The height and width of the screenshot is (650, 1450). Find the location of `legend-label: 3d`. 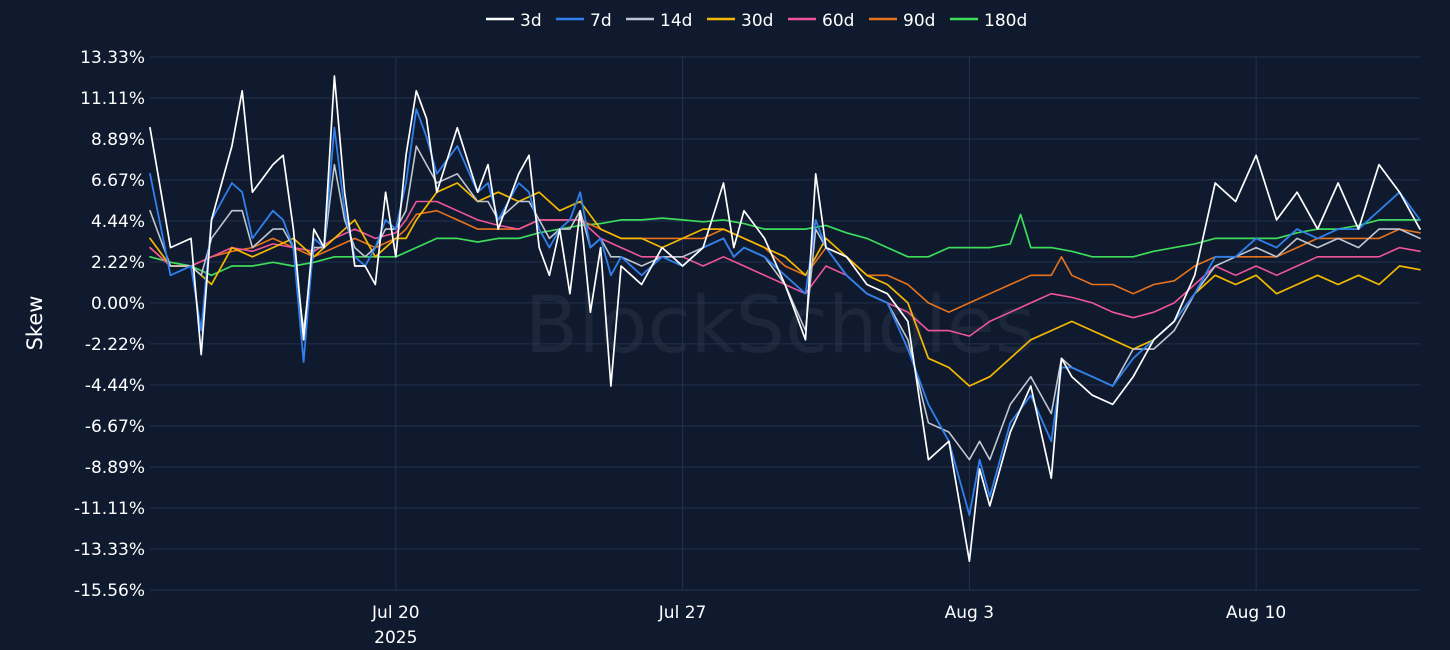

legend-label: 3d is located at coordinates (531, 21).